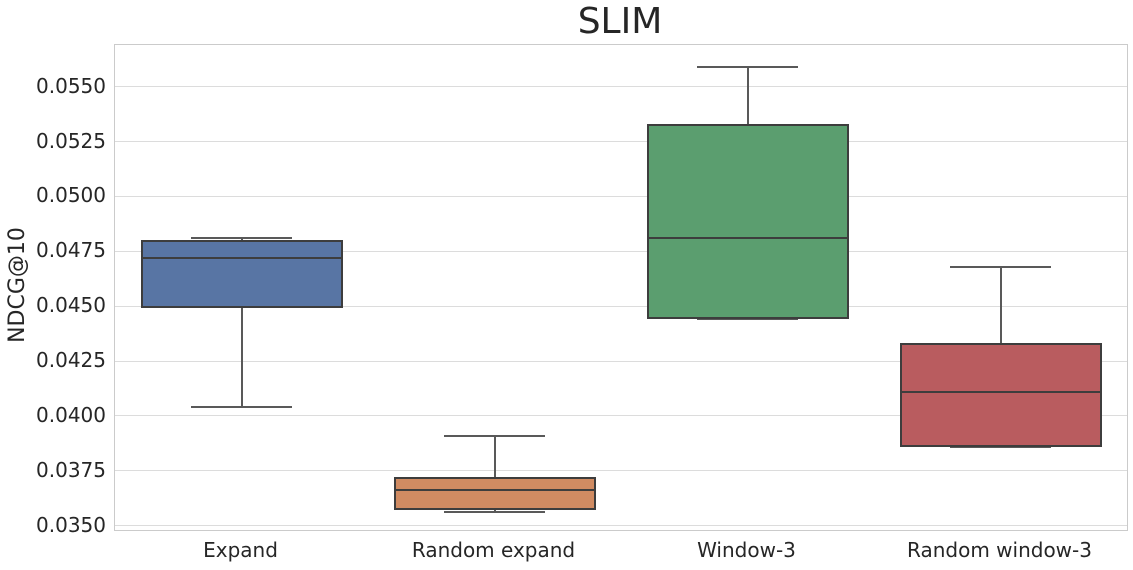 The height and width of the screenshot is (570, 1133). What do you see at coordinates (999, 550) in the screenshot?
I see `x-tick-label-random-window-3: Random window-3` at bounding box center [999, 550].